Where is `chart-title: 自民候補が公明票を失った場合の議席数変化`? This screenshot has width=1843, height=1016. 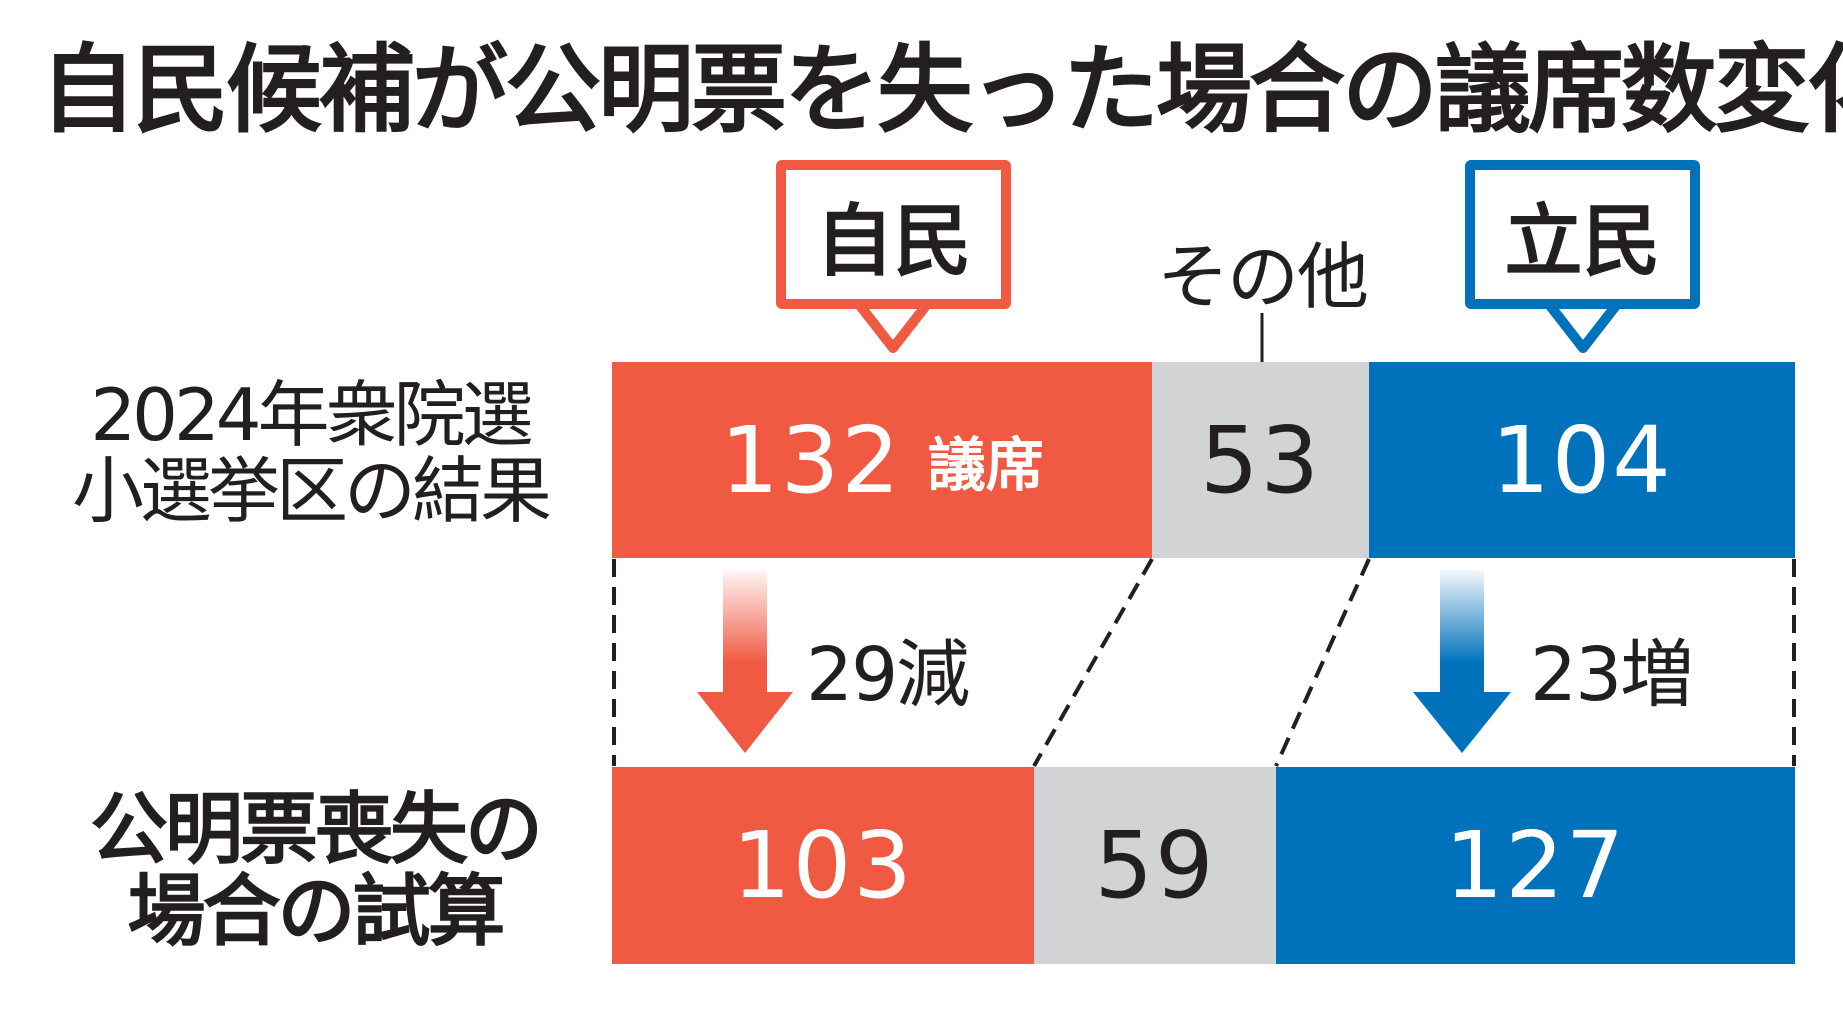
chart-title: 自民候補が公明票を失った場合の議席数変化 is located at coordinates (941, 90).